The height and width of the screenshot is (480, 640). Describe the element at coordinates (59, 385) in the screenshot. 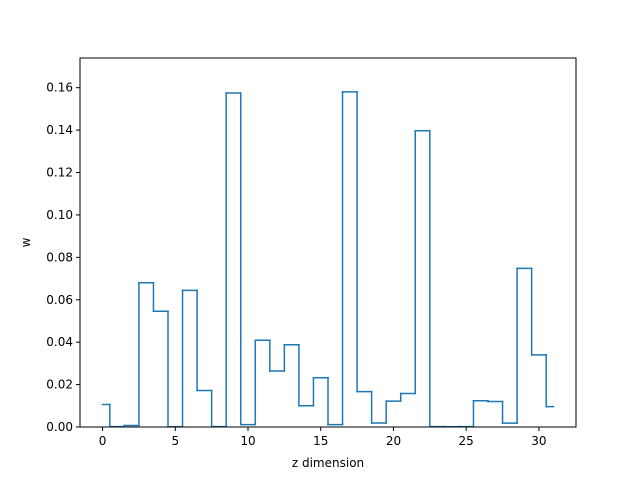

I see `y-tick-label: 0.02` at that location.